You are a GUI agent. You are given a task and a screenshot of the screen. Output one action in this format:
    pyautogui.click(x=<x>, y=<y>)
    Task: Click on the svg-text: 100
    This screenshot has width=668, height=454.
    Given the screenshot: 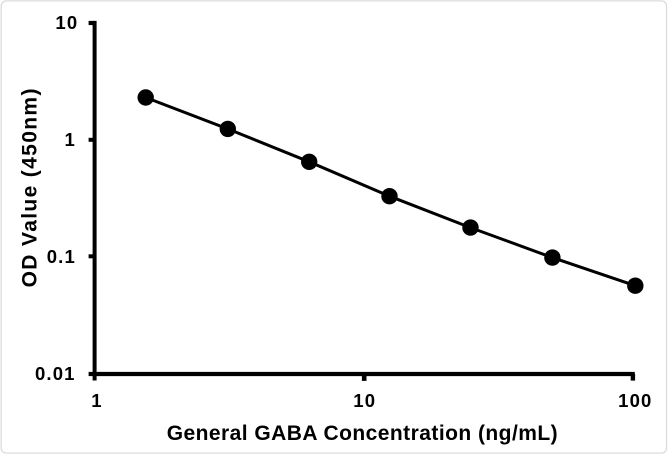 What is the action you would take?
    pyautogui.click(x=635, y=400)
    